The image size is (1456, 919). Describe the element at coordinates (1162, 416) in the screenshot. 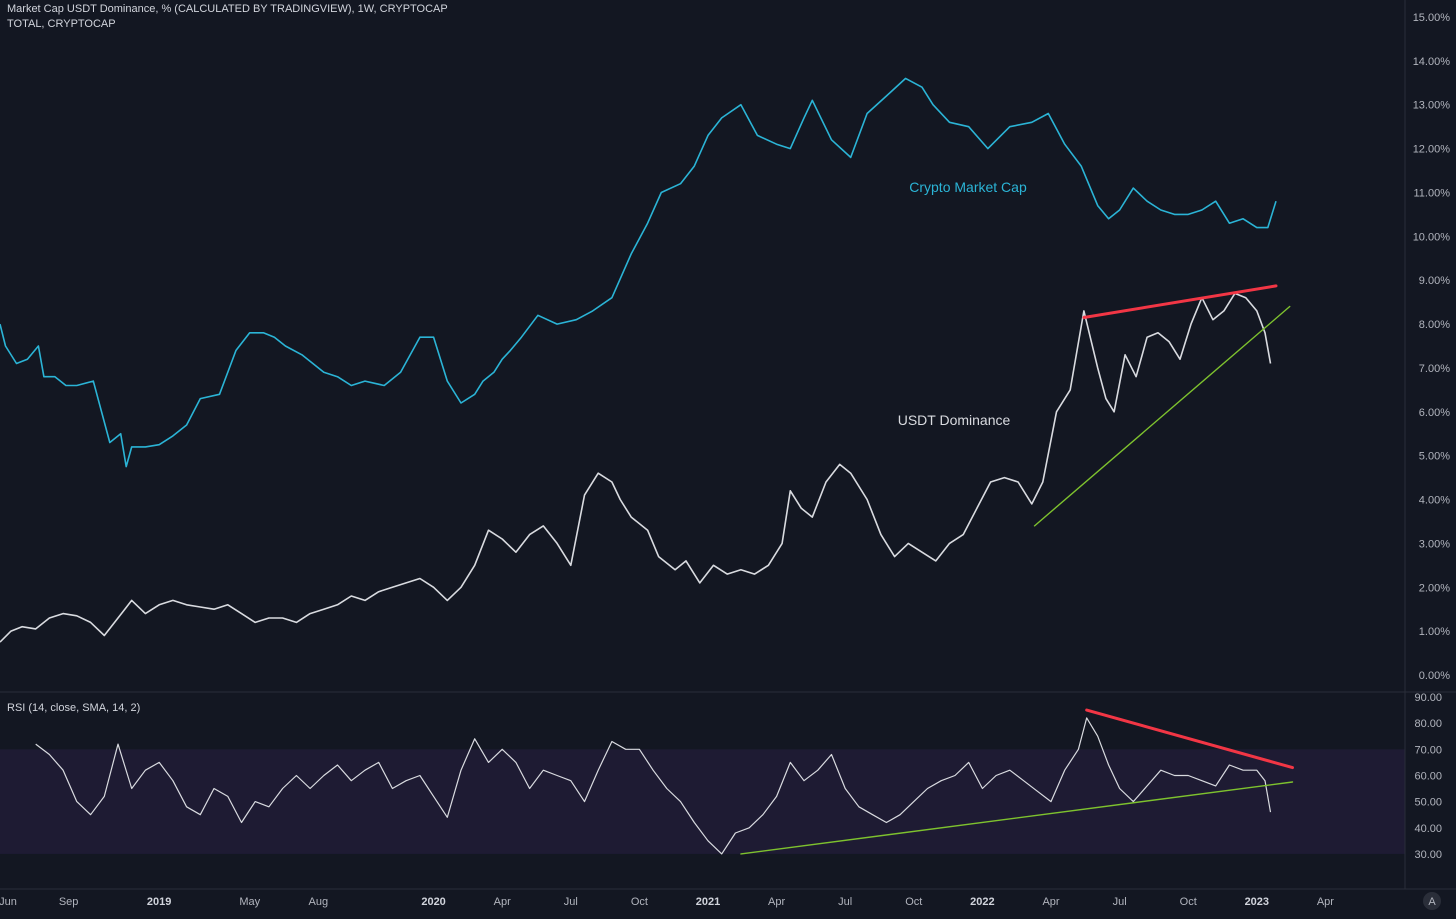

I see `main-support-trendline` at that location.